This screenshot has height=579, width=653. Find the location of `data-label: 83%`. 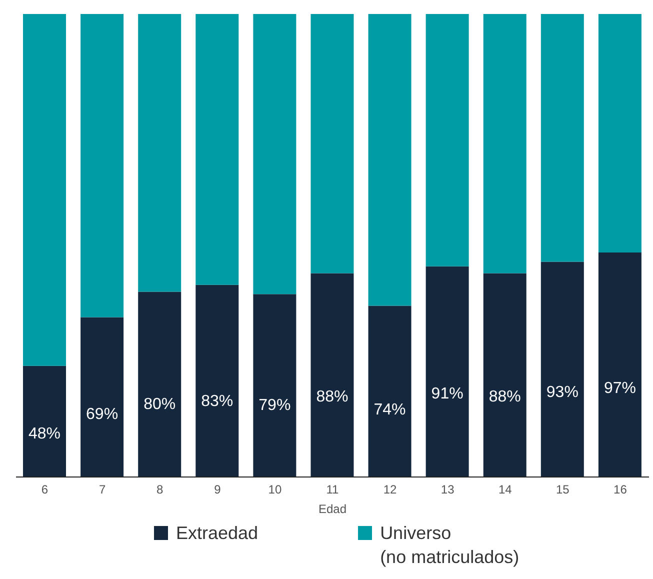

data-label: 83% is located at coordinates (217, 401).